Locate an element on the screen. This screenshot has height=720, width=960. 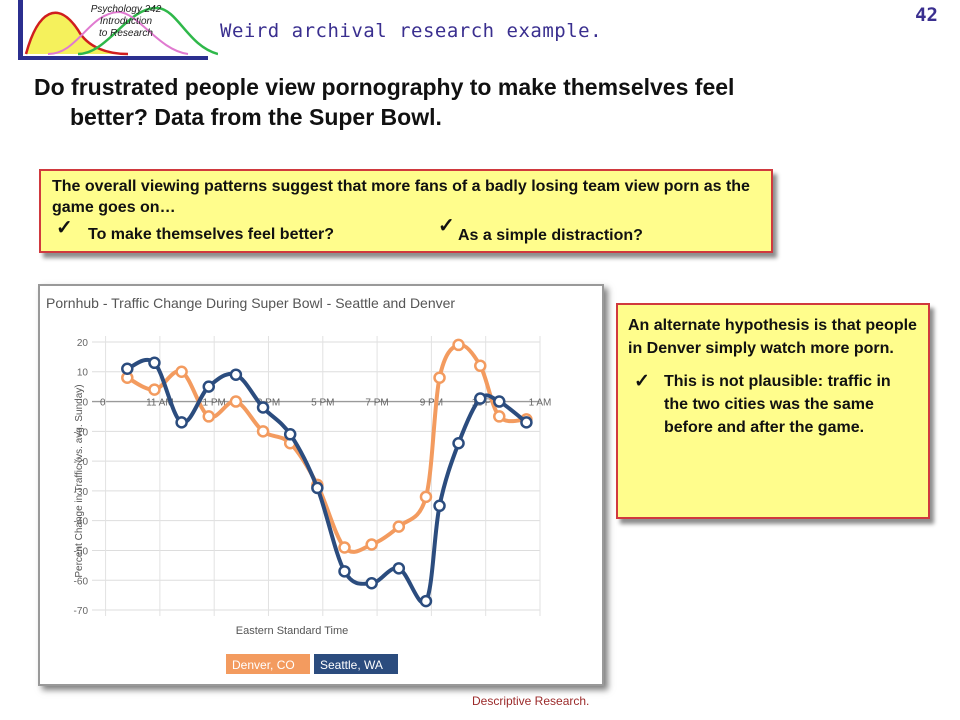
y-tick-label: -20 is located at coordinates (81, 462).